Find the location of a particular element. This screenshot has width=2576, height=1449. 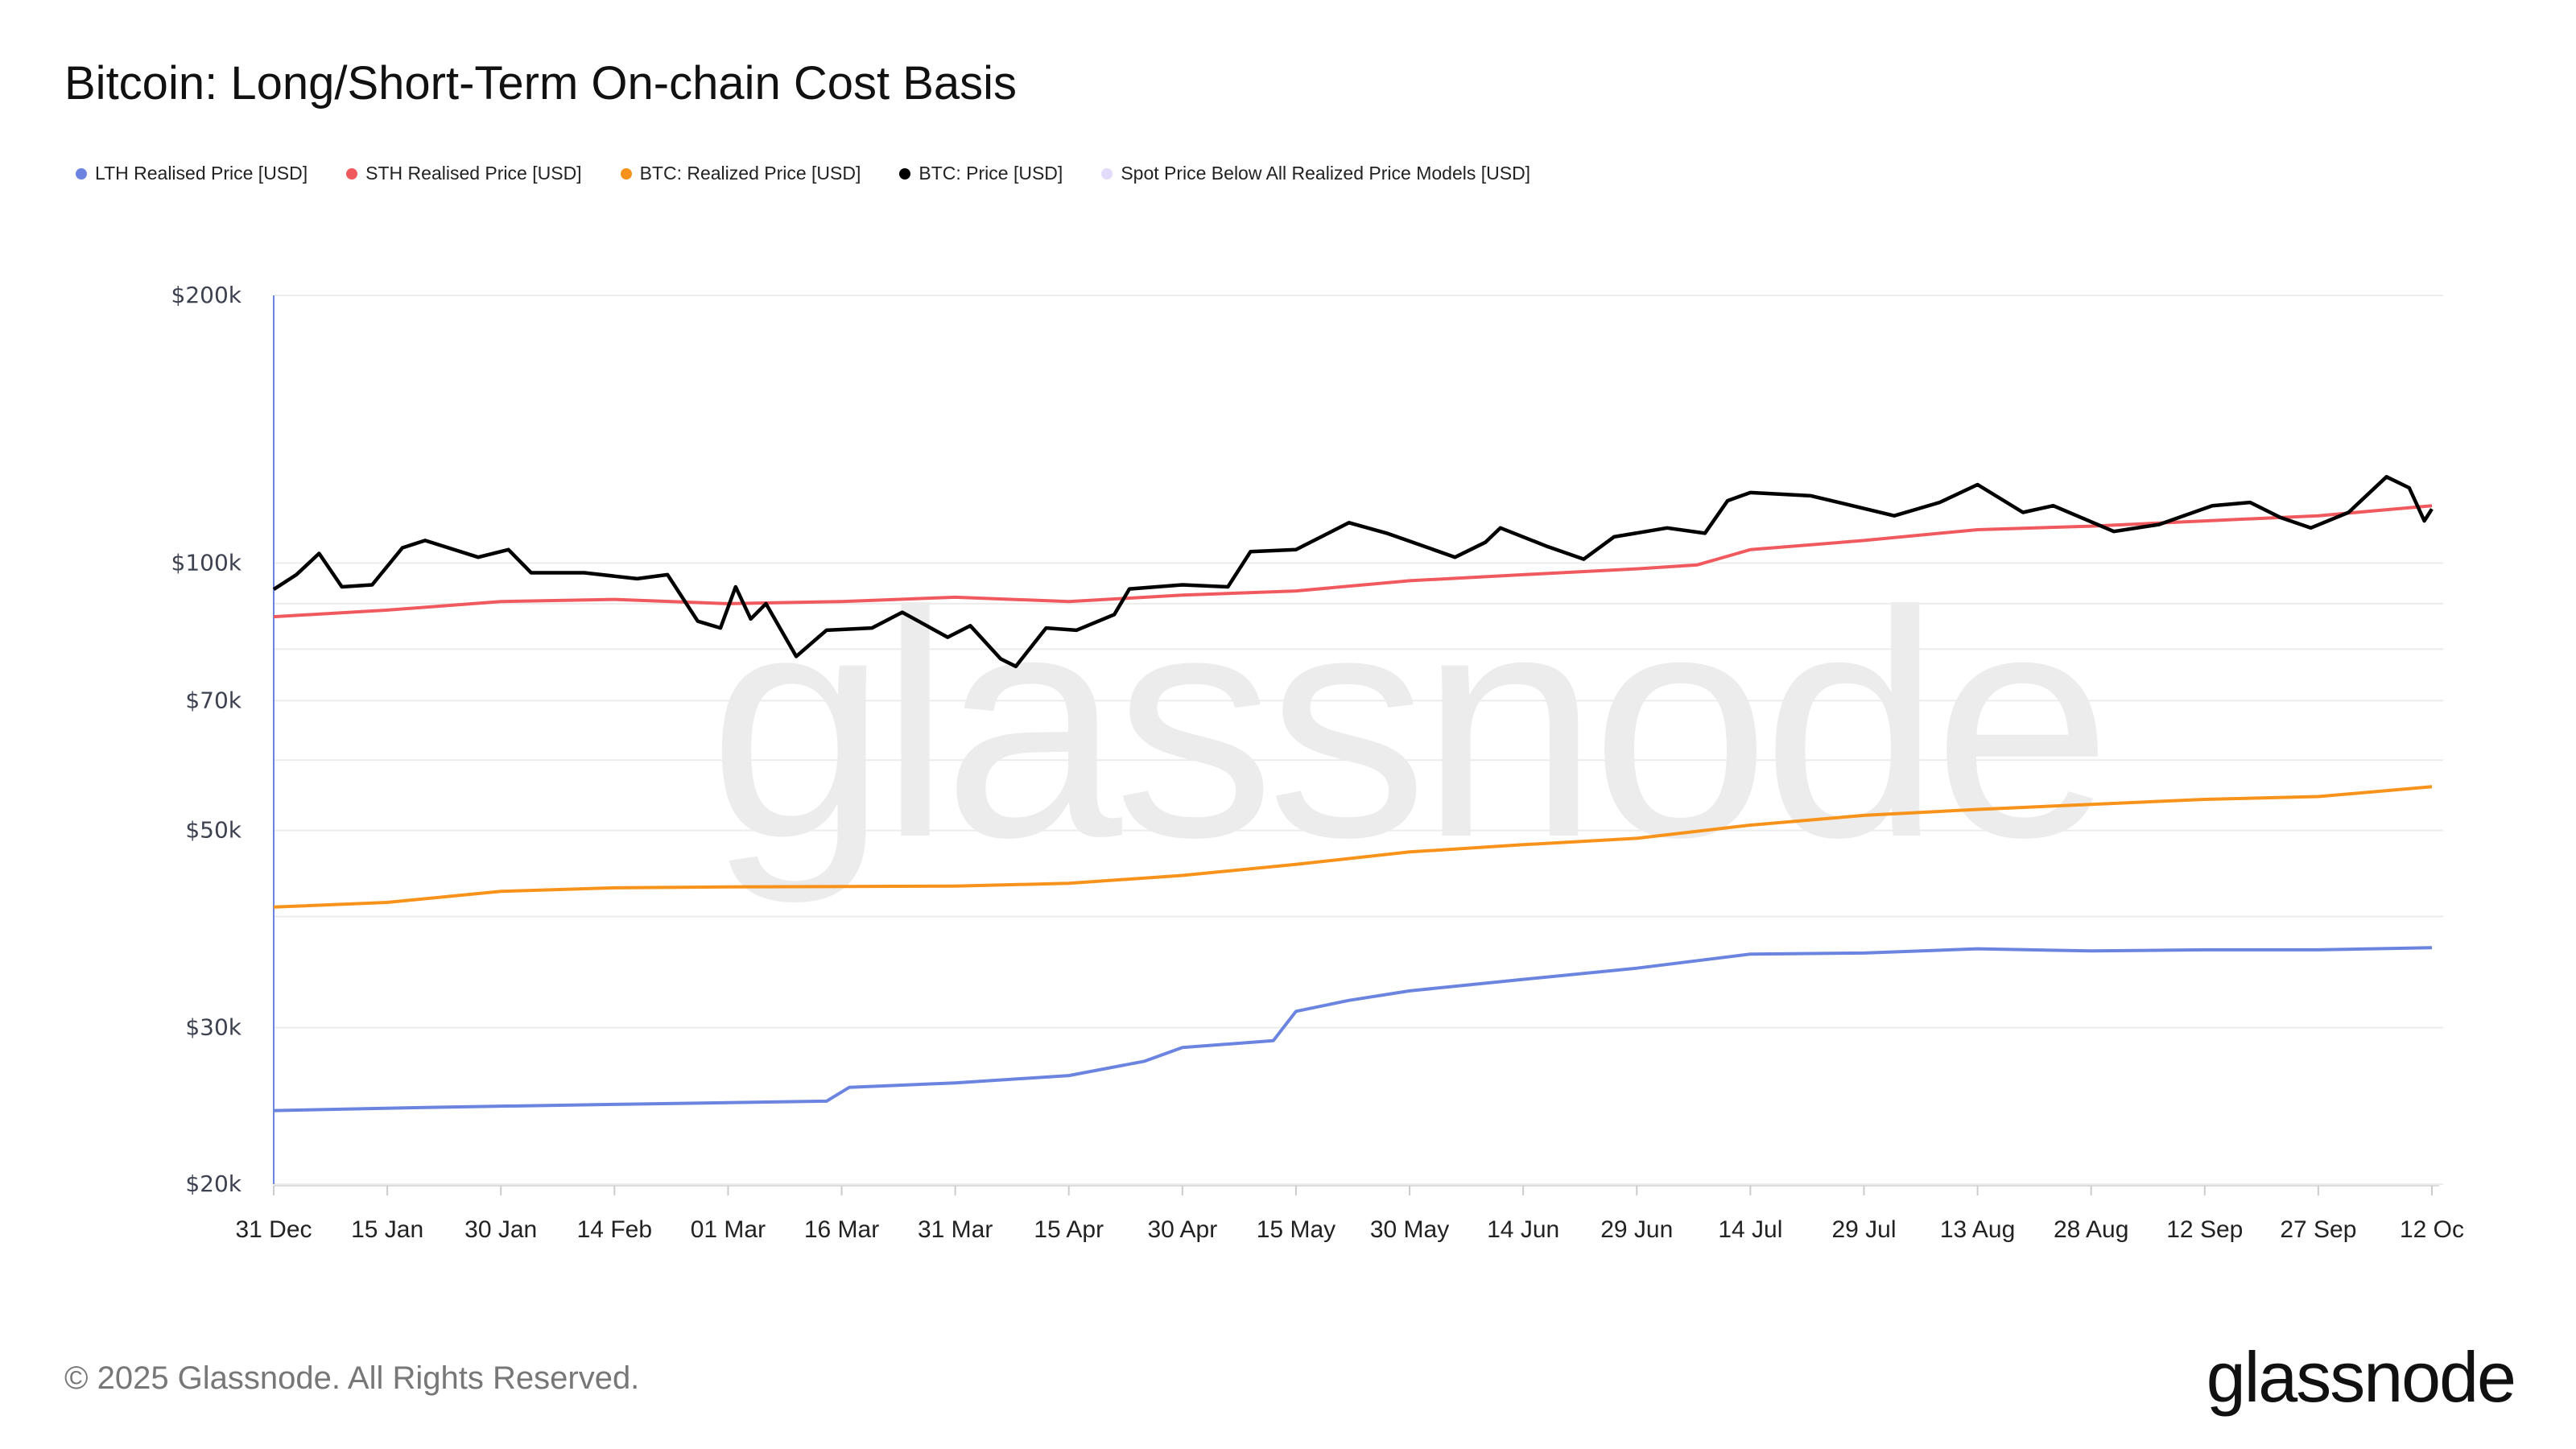

x-tick-label: 15 May is located at coordinates (1296, 1229).